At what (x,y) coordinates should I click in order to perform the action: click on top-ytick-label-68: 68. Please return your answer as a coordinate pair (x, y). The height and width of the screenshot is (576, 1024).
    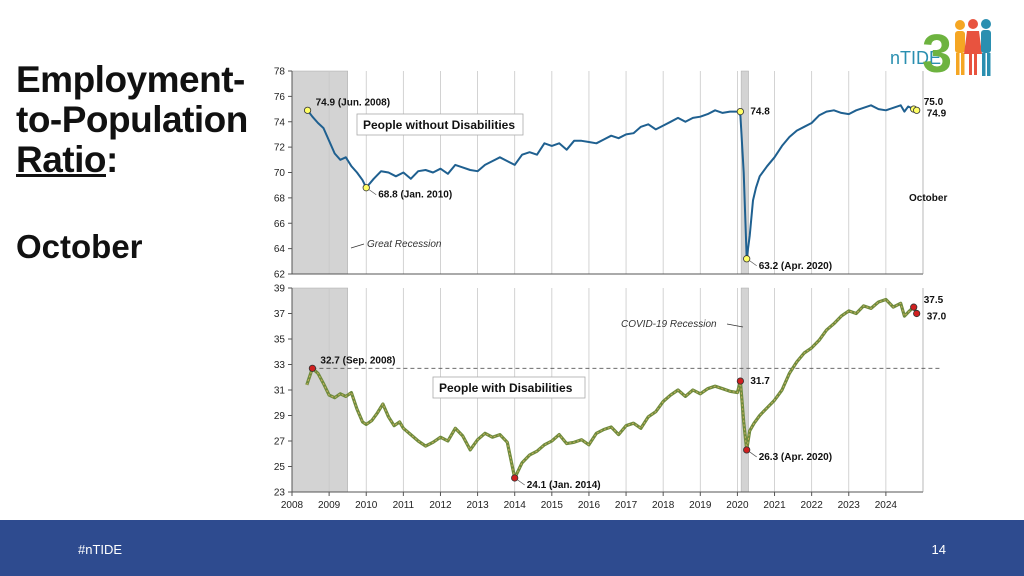
    Looking at the image, I should click on (280, 198).